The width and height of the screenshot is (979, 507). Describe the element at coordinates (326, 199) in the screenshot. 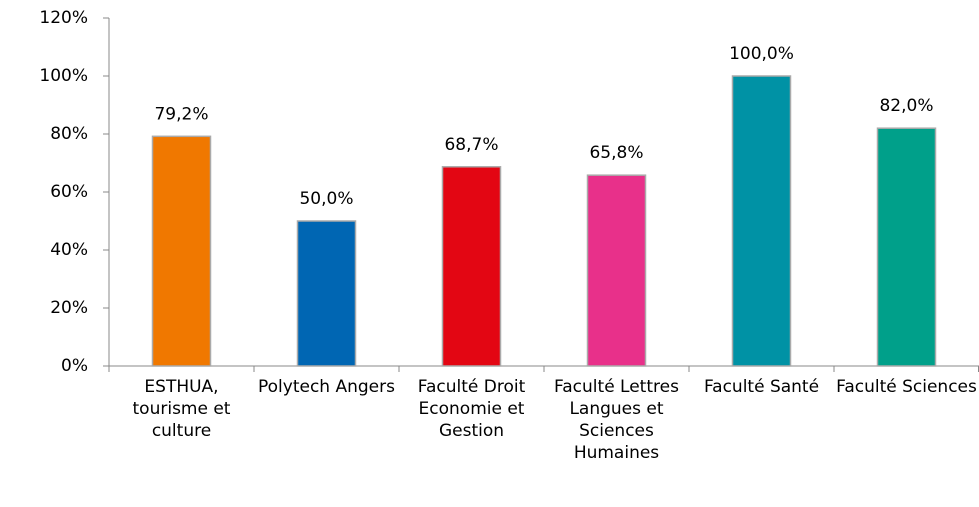

I see `data-label: 50,0%` at that location.